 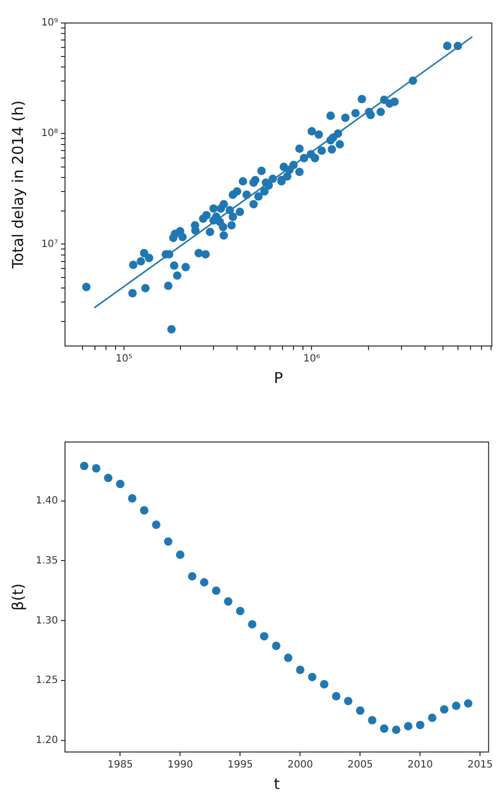 I want to click on x-axis-title: P, so click(x=278, y=377).